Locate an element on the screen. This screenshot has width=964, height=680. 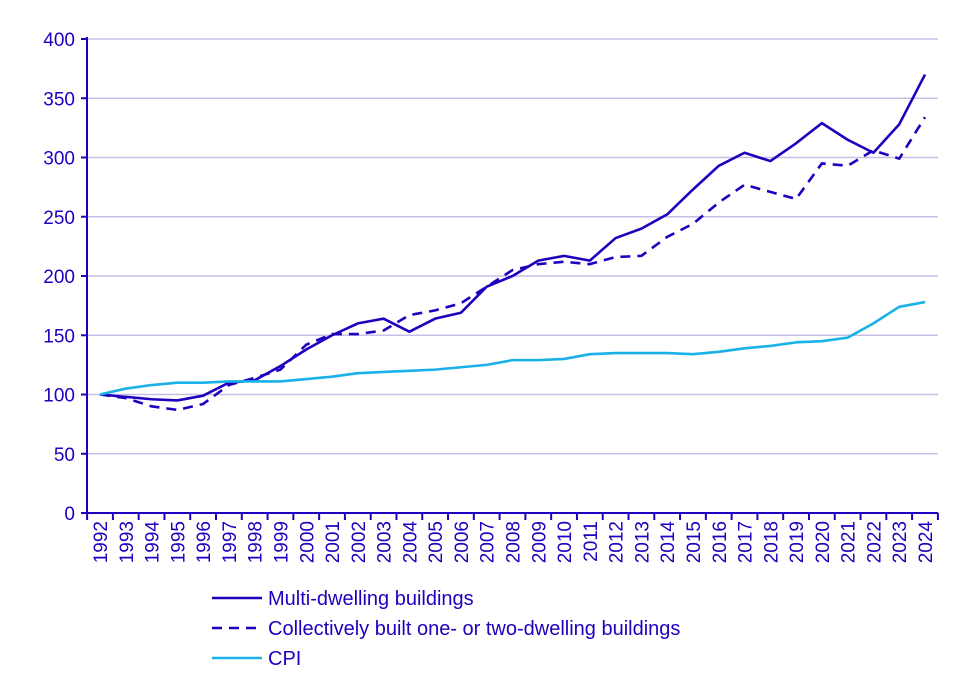
x-tick-label: 1999 is located at coordinates (281, 542).